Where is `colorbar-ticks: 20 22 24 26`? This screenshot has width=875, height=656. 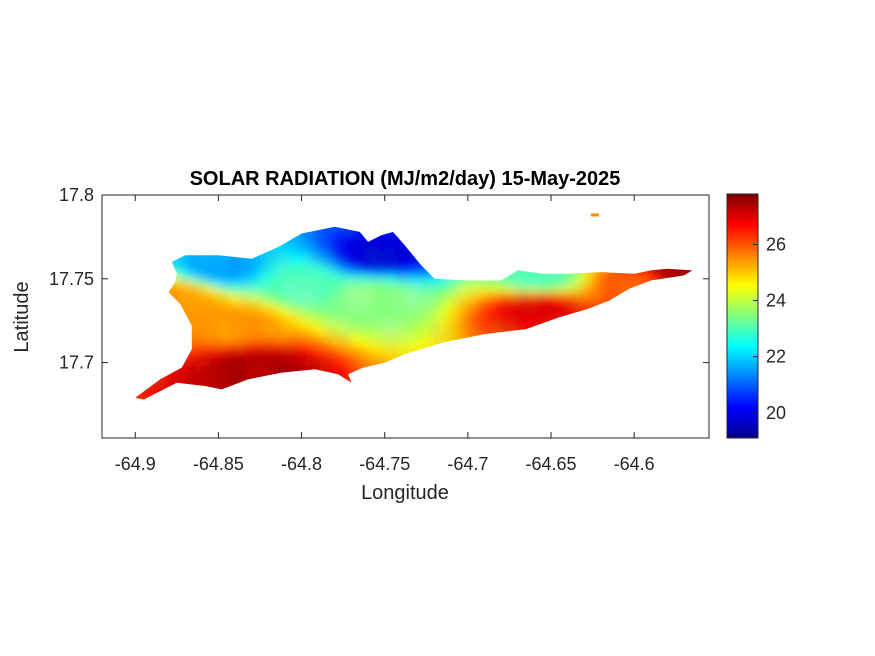 colorbar-ticks: 20 22 24 26 is located at coordinates (769, 328).